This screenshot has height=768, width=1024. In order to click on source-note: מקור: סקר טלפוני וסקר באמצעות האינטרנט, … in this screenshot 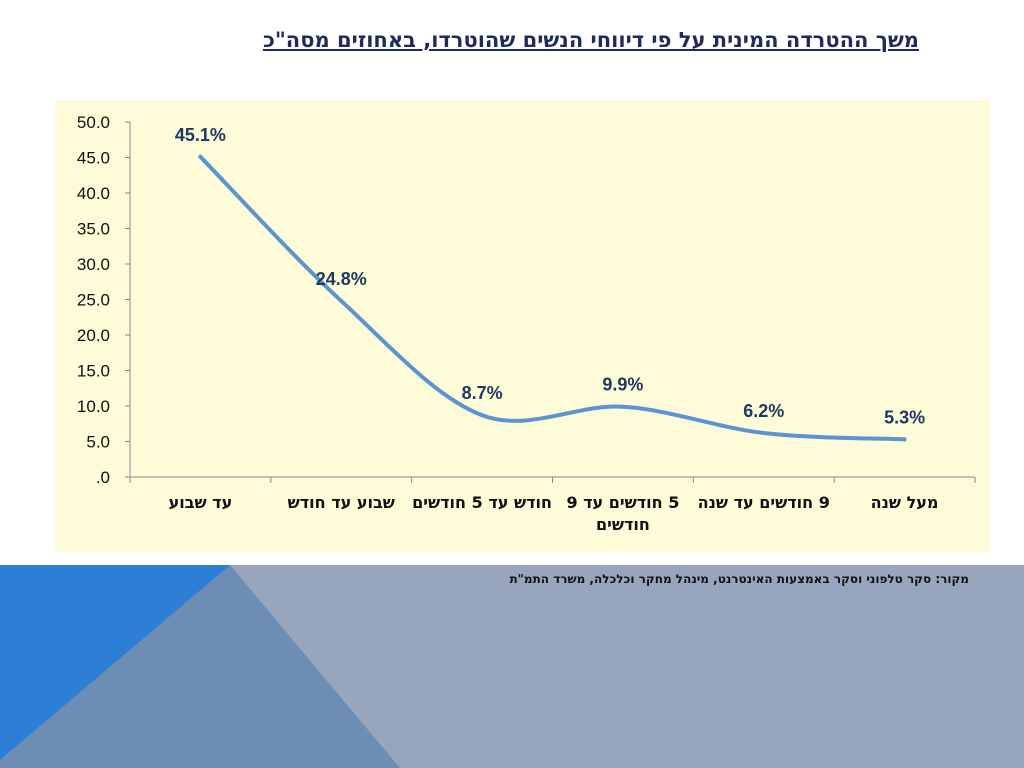, I will do `click(739, 579)`.